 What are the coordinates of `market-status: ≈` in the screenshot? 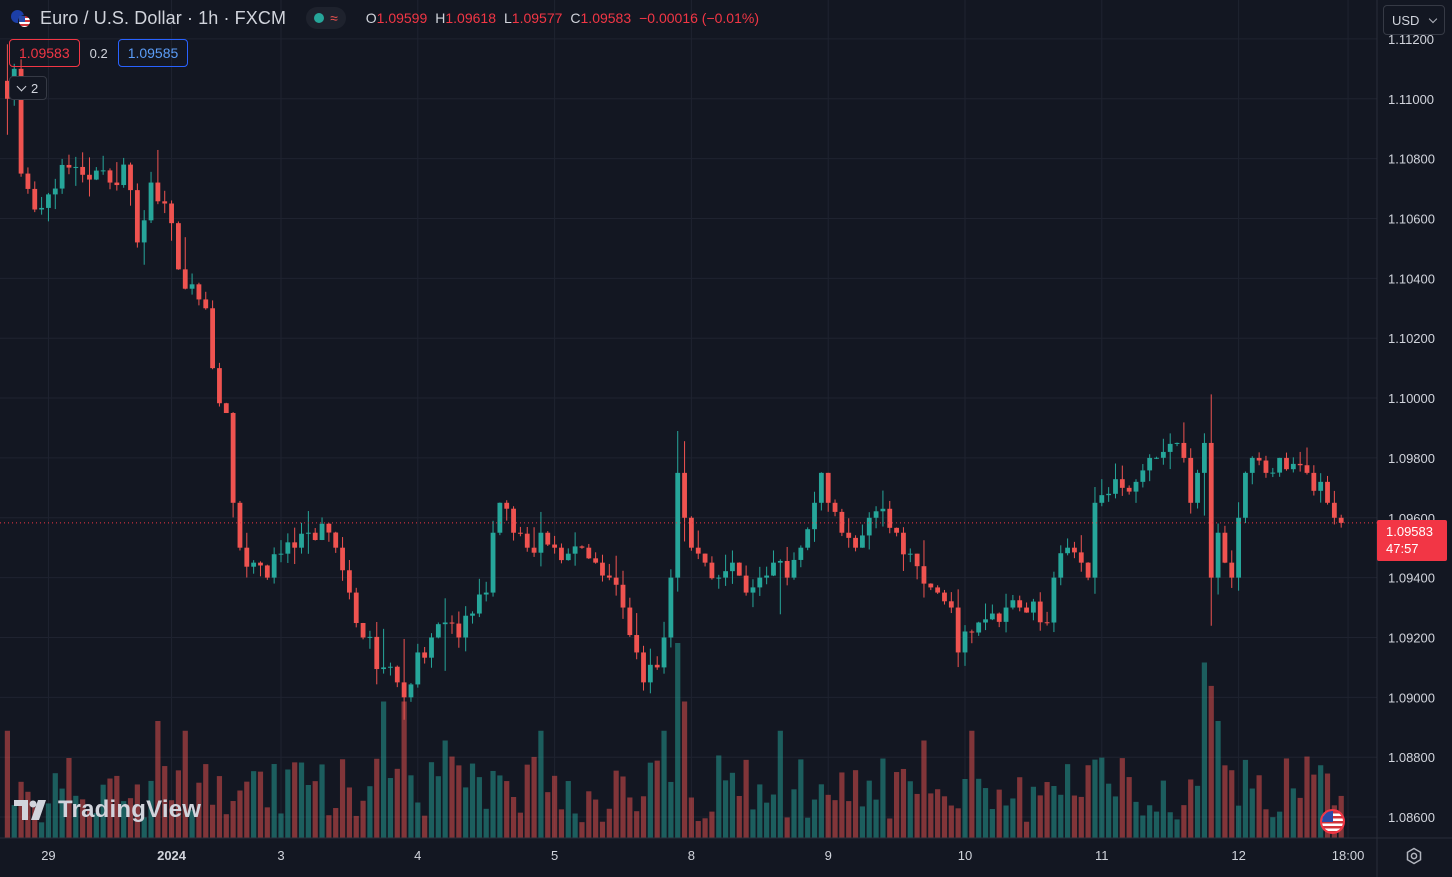 It's located at (326, 18).